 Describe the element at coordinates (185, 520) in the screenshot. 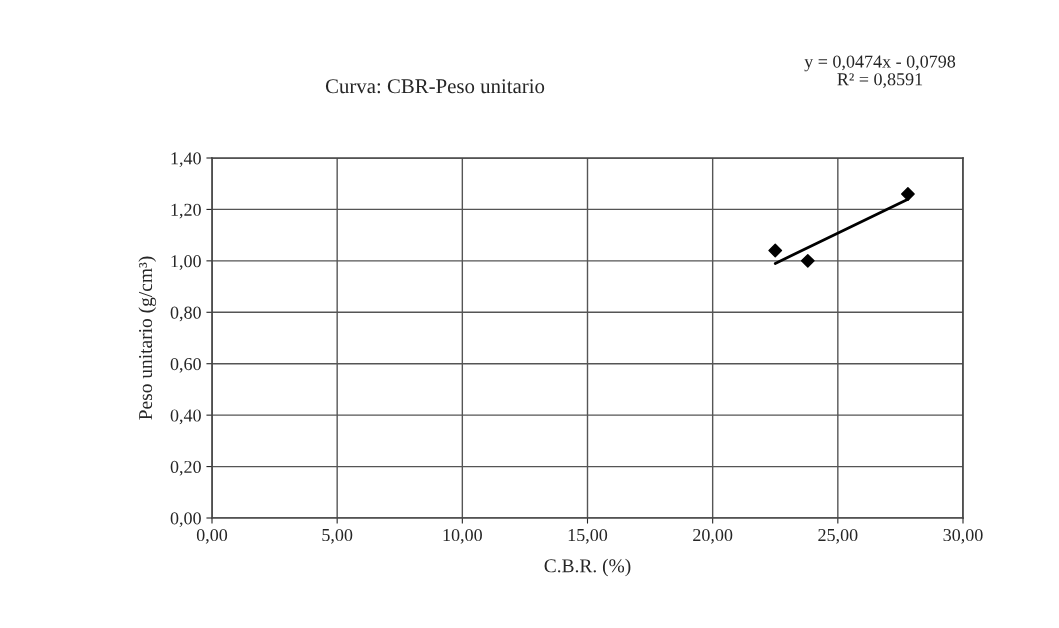

I see `y-tick-label: 0,00` at that location.